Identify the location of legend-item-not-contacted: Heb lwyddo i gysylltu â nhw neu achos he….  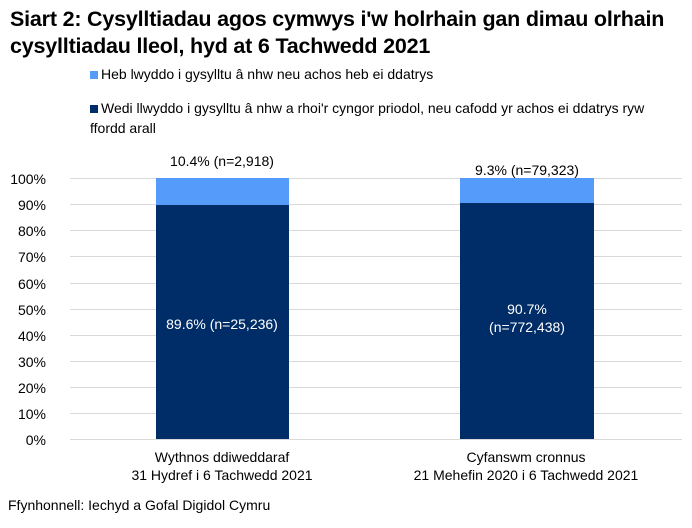
(261, 74).